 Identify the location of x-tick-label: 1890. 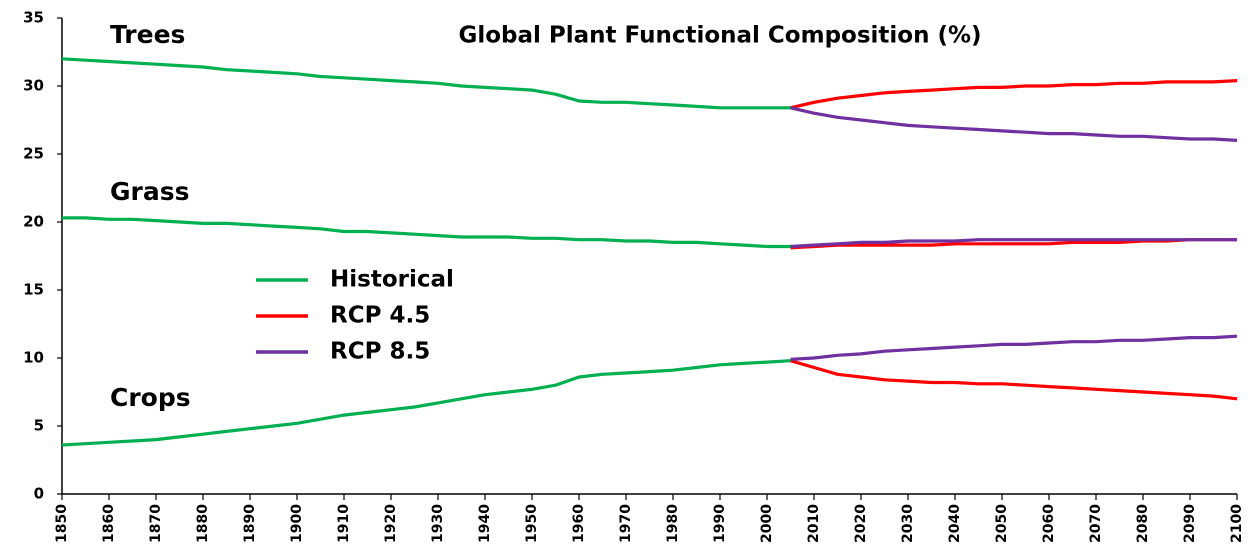
(250, 523).